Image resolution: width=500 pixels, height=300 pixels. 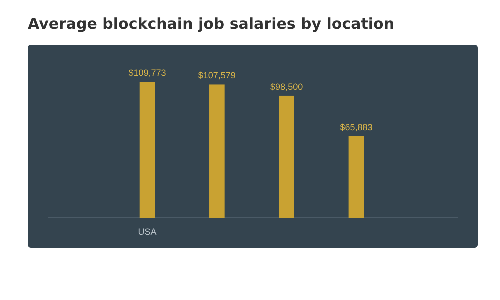 I want to click on data-label: $107,579, so click(x=217, y=75).